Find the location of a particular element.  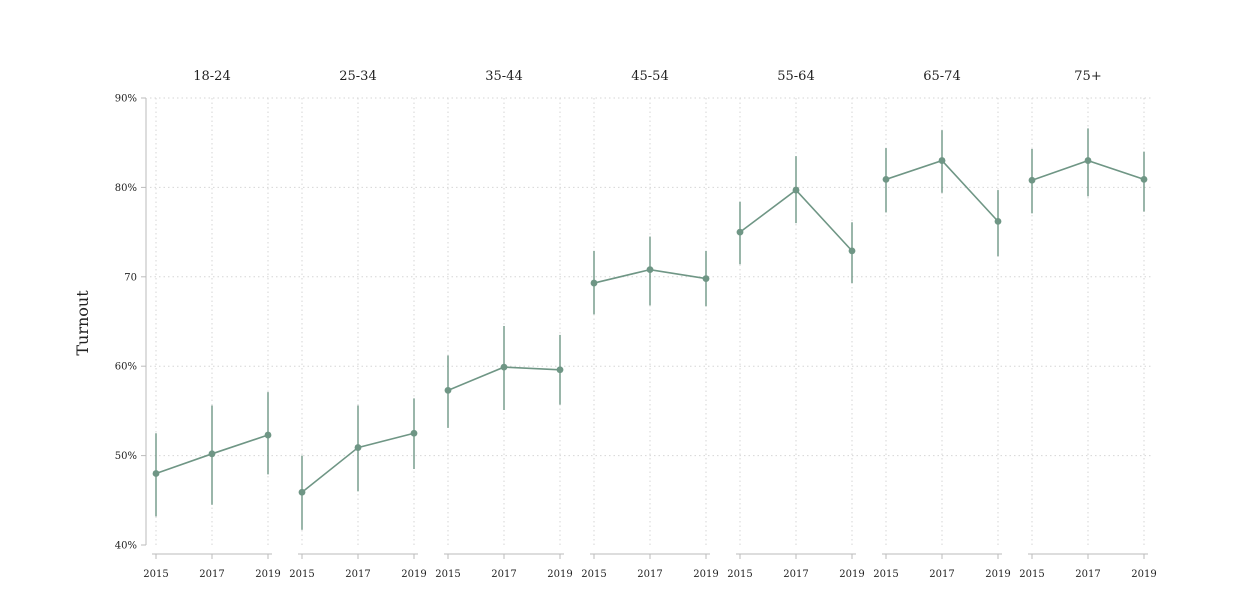

panel-45-54: 45-54 2015 2017 2019 is located at coordinates (649, 324).